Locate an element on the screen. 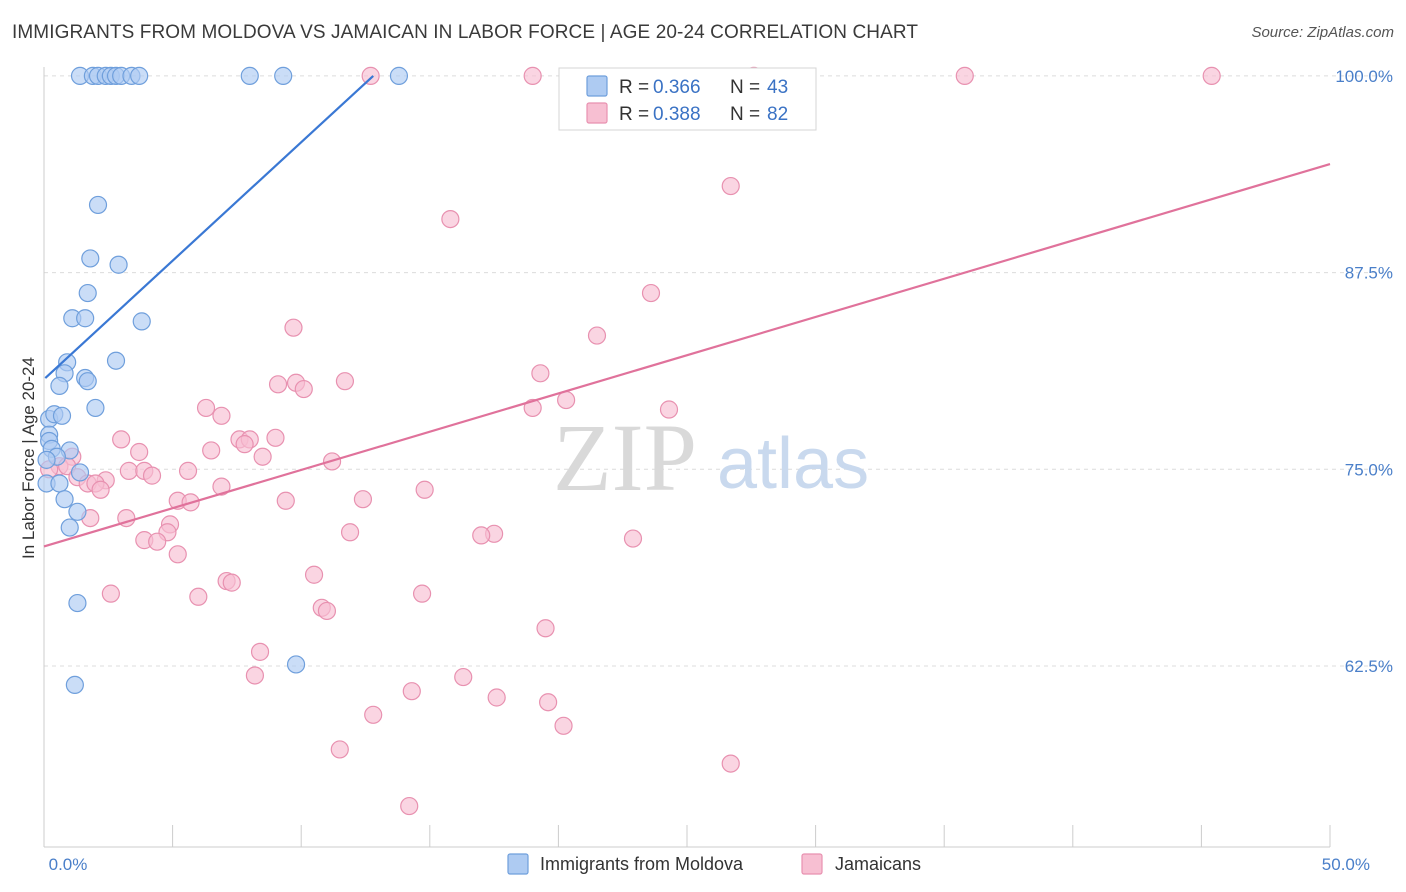  bottom-legend-label-moldova: Immigrants from Moldova is located at coordinates (642, 864).